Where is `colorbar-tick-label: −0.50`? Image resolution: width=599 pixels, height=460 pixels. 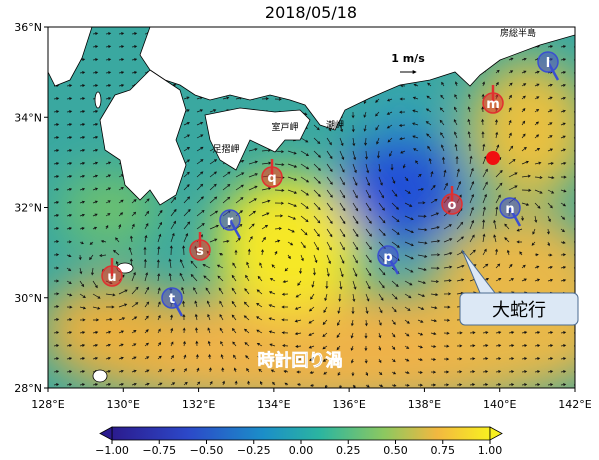 colorbar-tick-label: −0.50 is located at coordinates (207, 450).